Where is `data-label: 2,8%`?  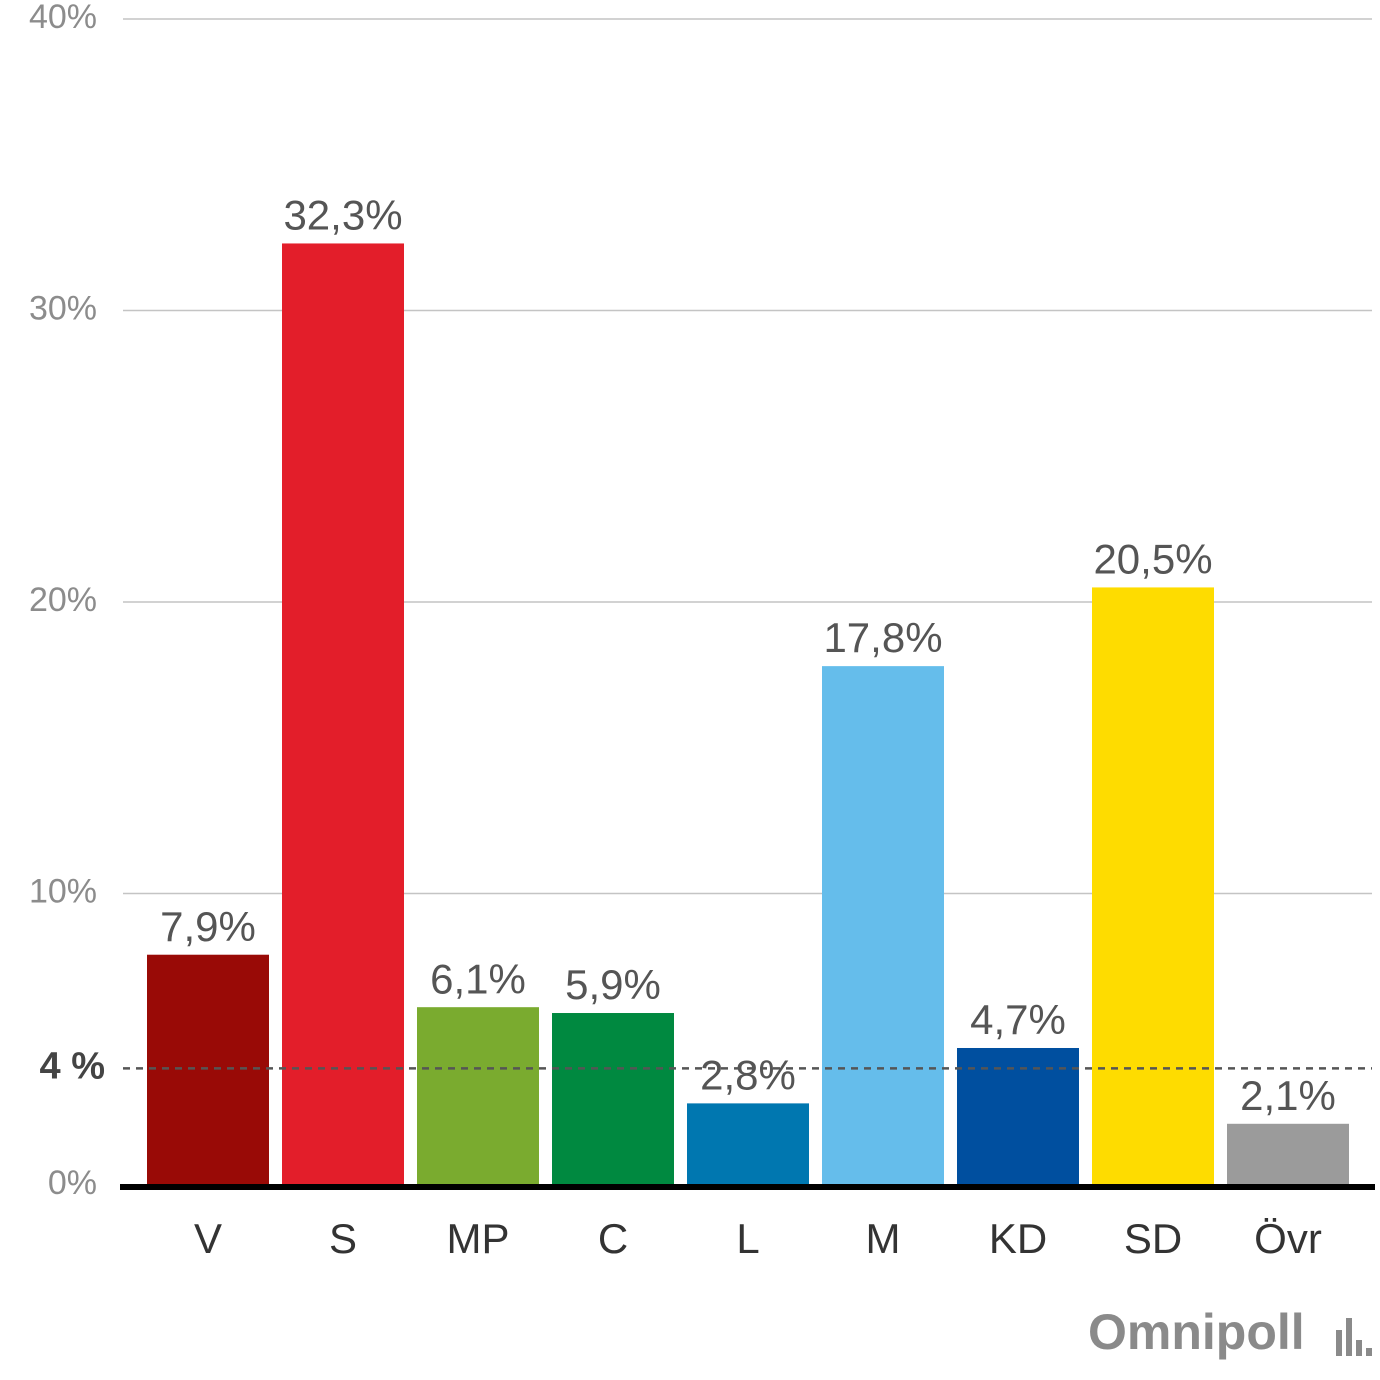 data-label: 2,8% is located at coordinates (748, 1074).